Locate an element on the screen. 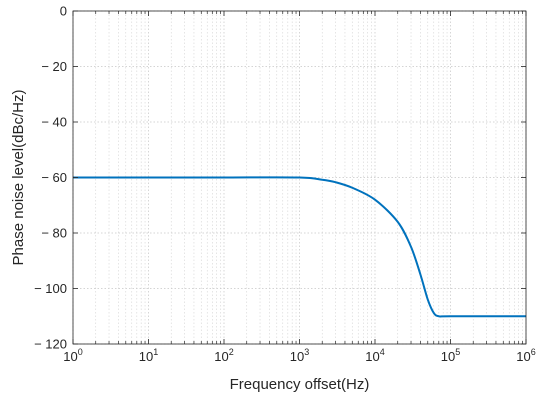 This screenshot has width=550, height=403. y-tick-labels: 0 − 20 − 40 − 60 − 80 − 100 − 120 is located at coordinates (50, 178).